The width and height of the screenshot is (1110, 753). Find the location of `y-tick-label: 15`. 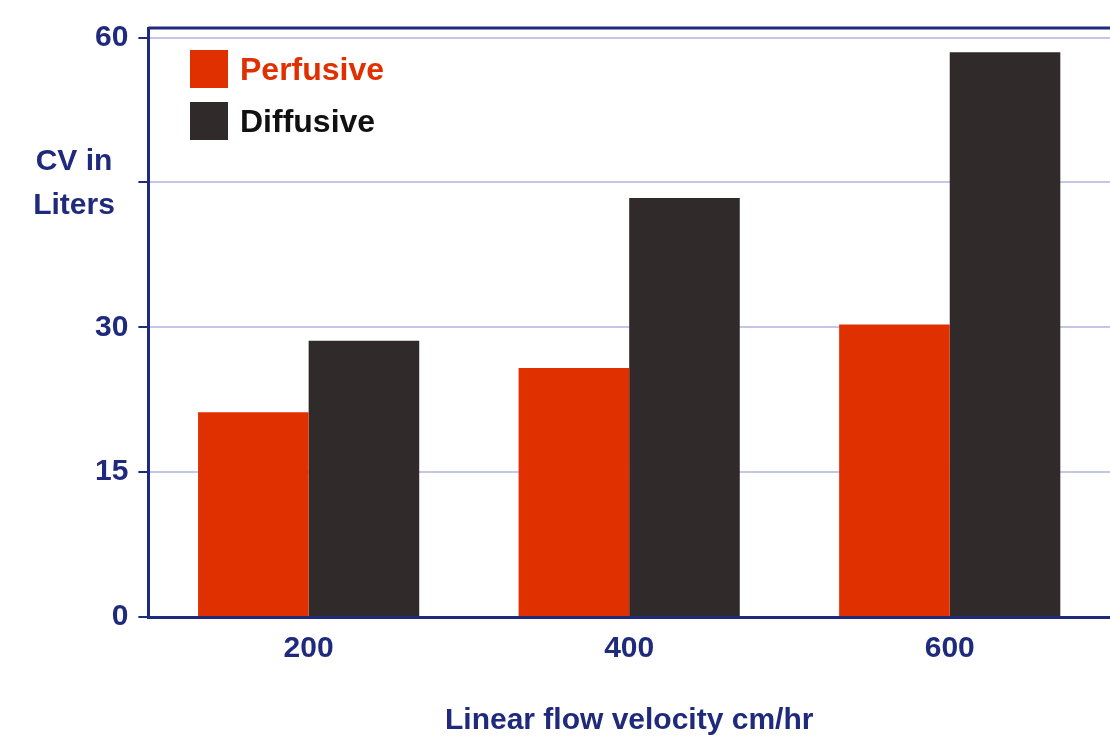

y-tick-label: 15 is located at coordinates (111, 470).